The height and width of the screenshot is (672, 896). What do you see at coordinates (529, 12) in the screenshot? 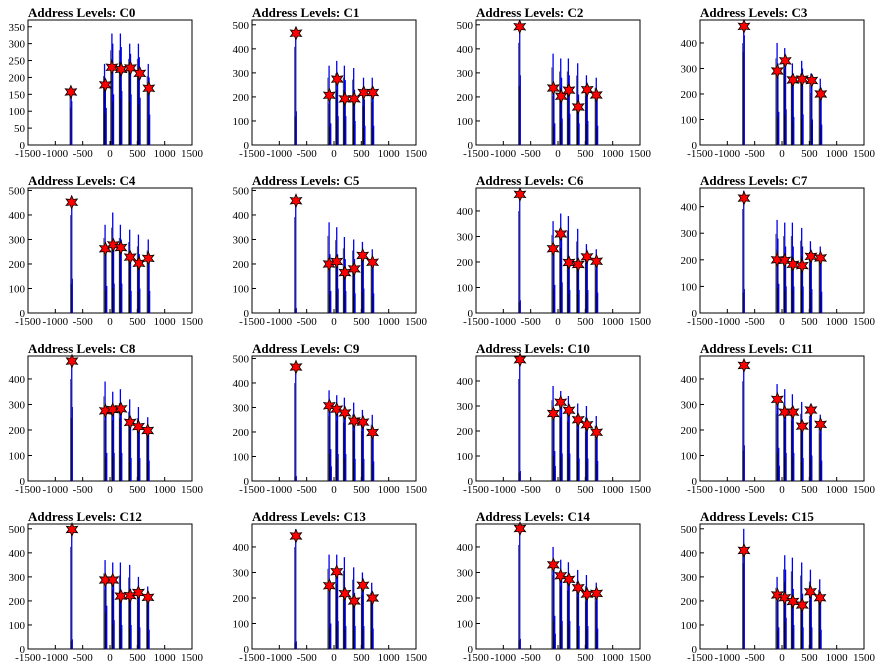
I see `chart-title: Address Levels: C2` at bounding box center [529, 12].